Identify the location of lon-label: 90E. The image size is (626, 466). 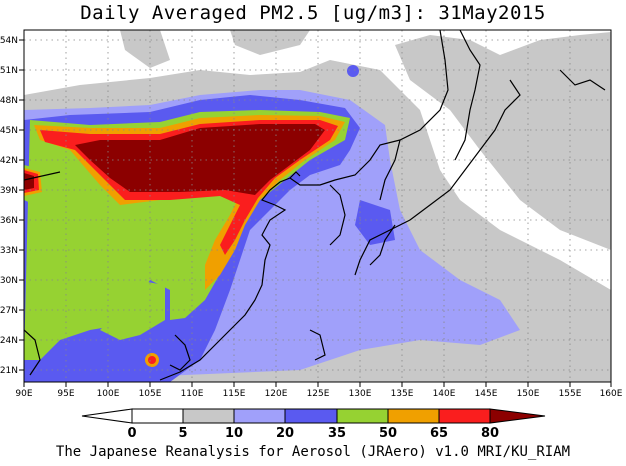
(23, 394).